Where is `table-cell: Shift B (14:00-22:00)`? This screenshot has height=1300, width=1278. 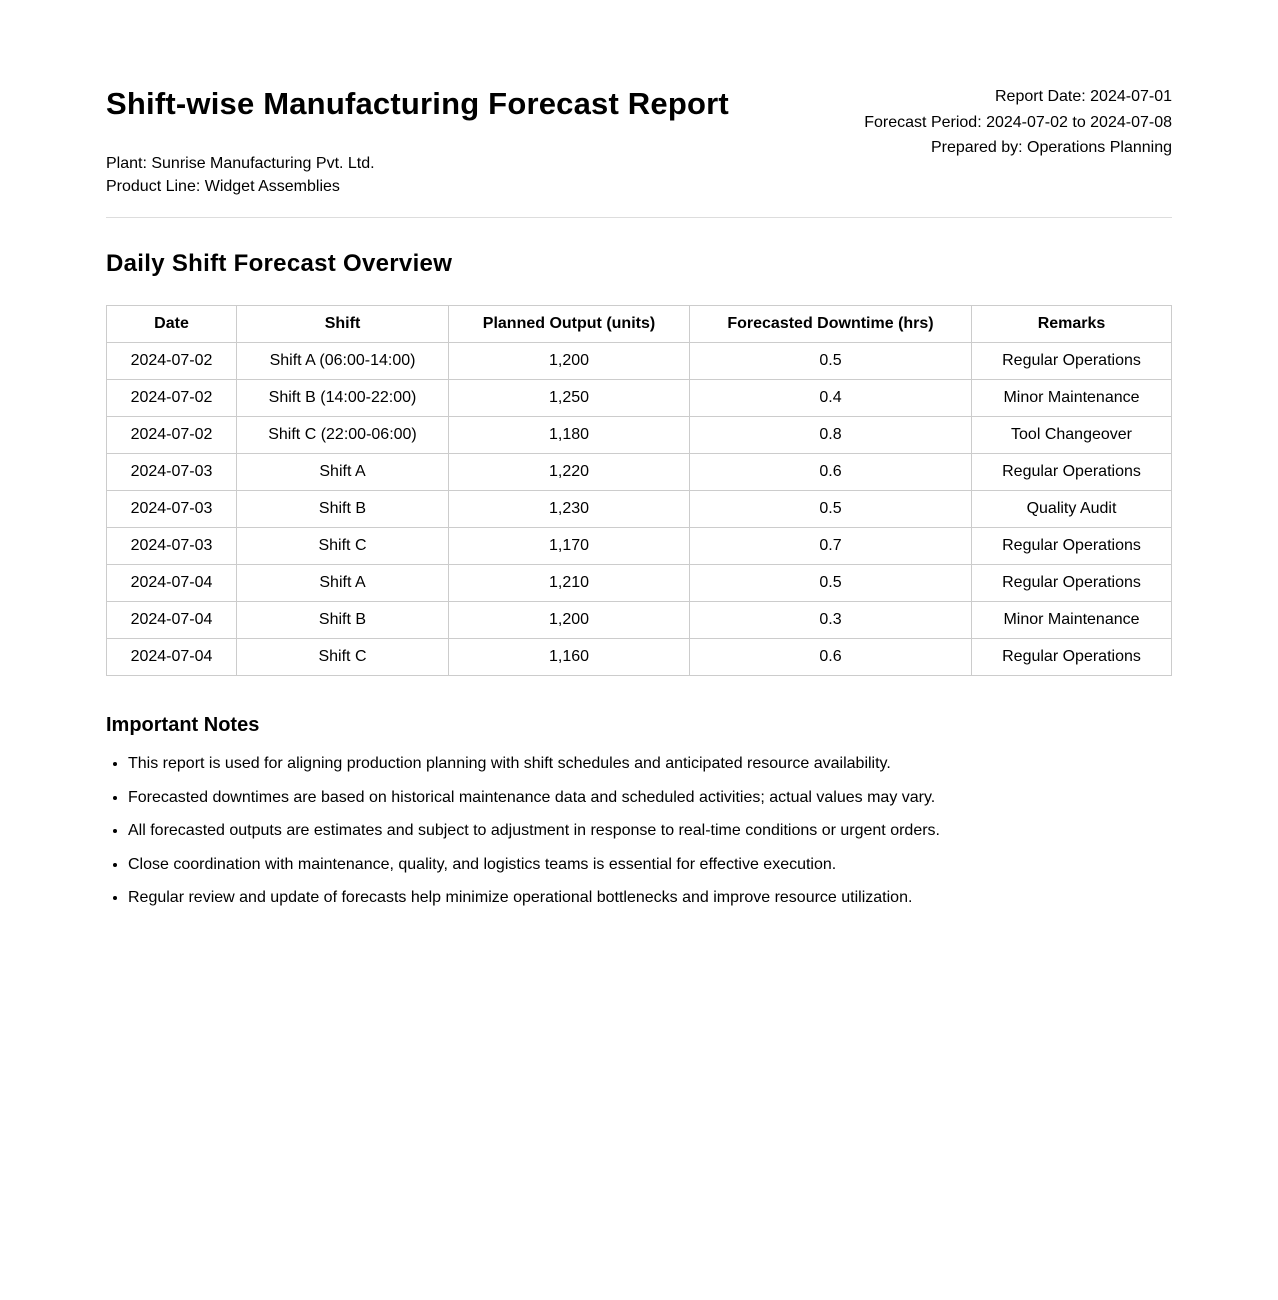 table-cell: Shift B (14:00-22:00) is located at coordinates (342, 398).